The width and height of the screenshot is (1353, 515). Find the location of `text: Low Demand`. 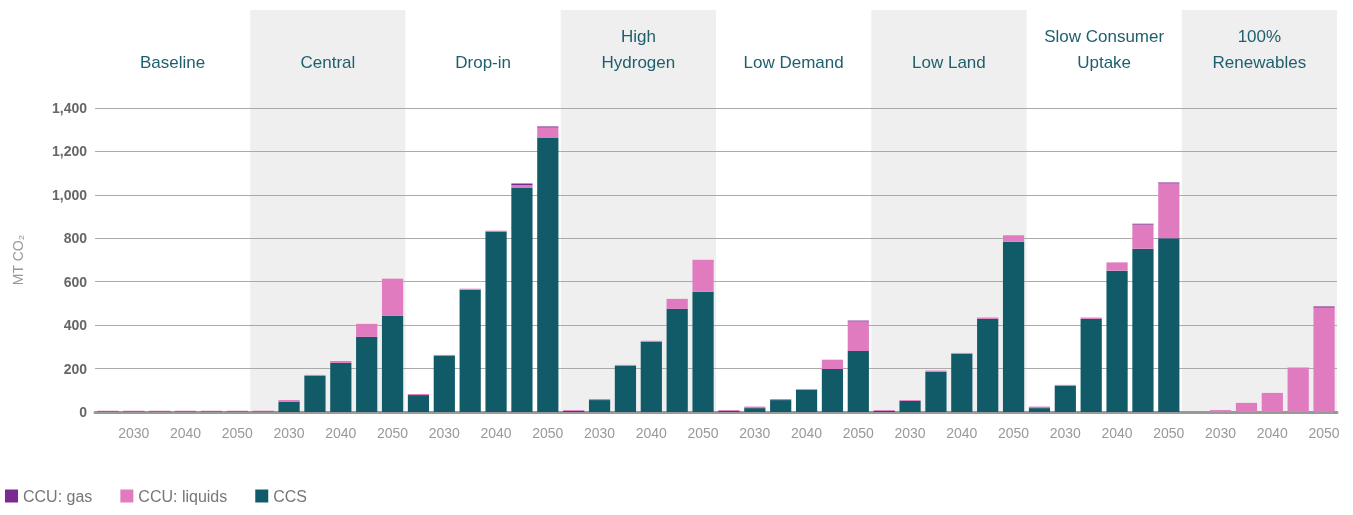

text: Low Demand is located at coordinates (793, 62).